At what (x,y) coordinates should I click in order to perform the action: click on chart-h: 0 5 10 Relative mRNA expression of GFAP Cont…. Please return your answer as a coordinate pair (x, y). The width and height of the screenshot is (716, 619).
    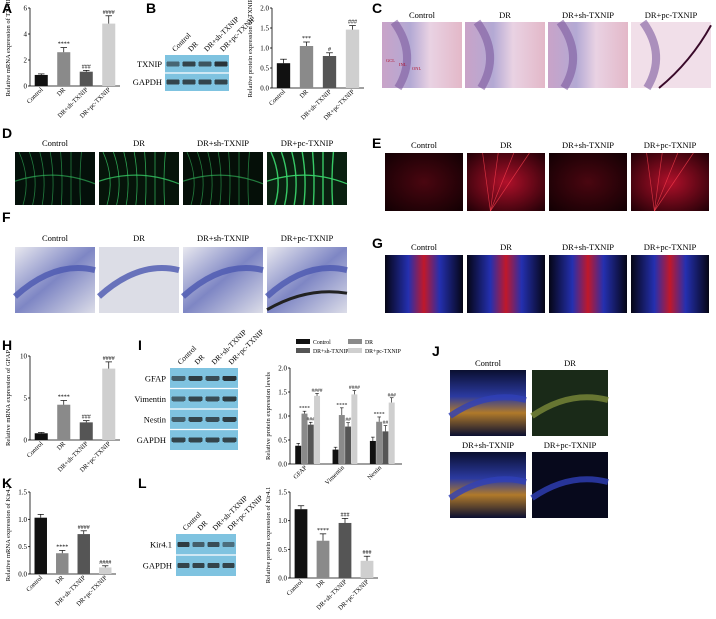
    Looking at the image, I should click on (62, 412).